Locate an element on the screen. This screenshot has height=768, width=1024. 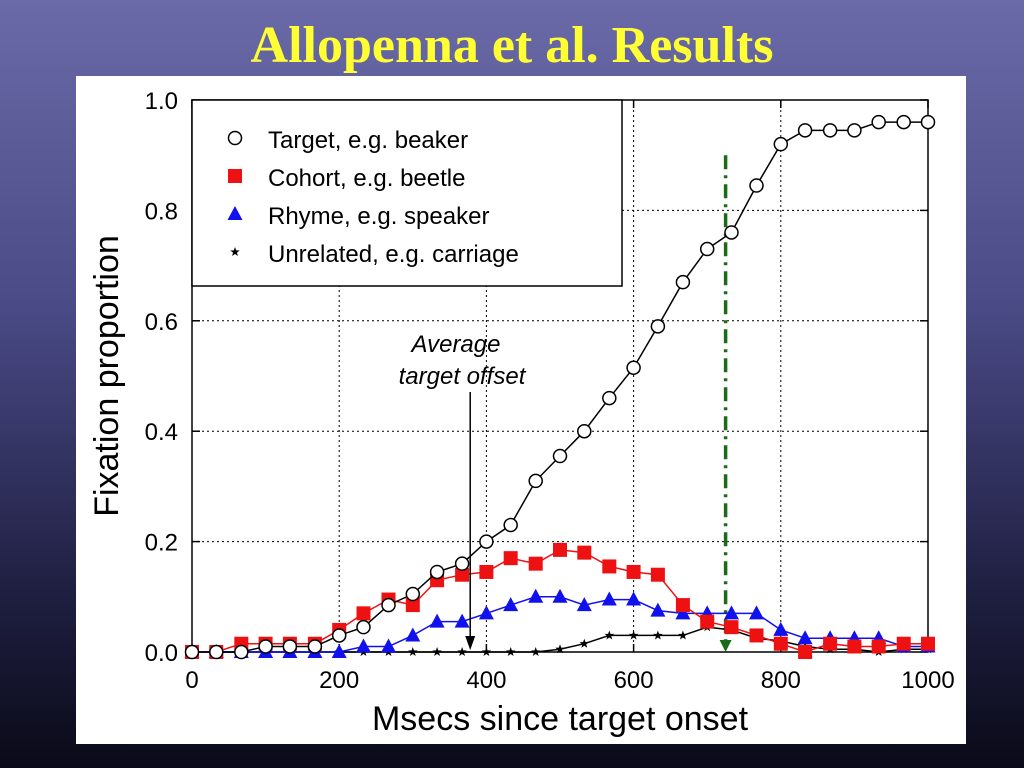
y-tick-label: 0.0 is located at coordinates (161, 653).